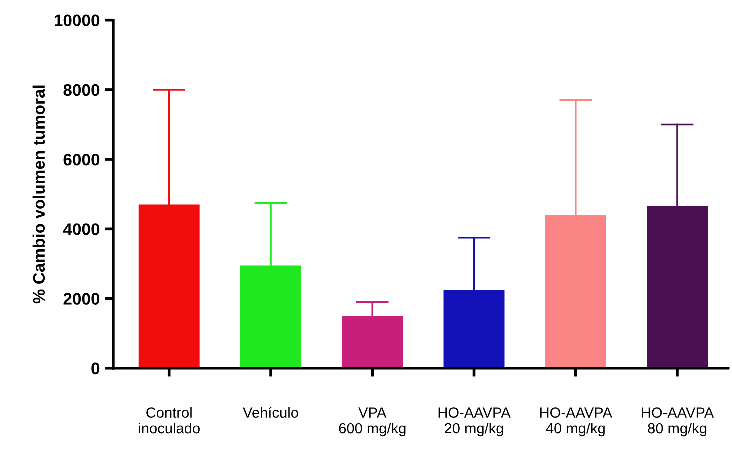  Describe the element at coordinates (372, 422) in the screenshot. I see `x-tick-label: VPA 600 mg/kg` at that location.